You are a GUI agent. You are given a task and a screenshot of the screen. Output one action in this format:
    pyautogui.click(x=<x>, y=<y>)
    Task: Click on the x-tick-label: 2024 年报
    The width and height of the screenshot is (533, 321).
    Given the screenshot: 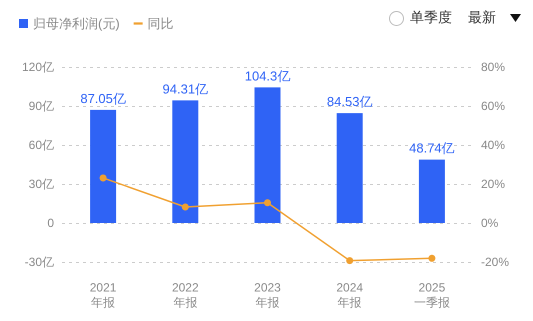 What is the action you would take?
    pyautogui.click(x=350, y=295)
    